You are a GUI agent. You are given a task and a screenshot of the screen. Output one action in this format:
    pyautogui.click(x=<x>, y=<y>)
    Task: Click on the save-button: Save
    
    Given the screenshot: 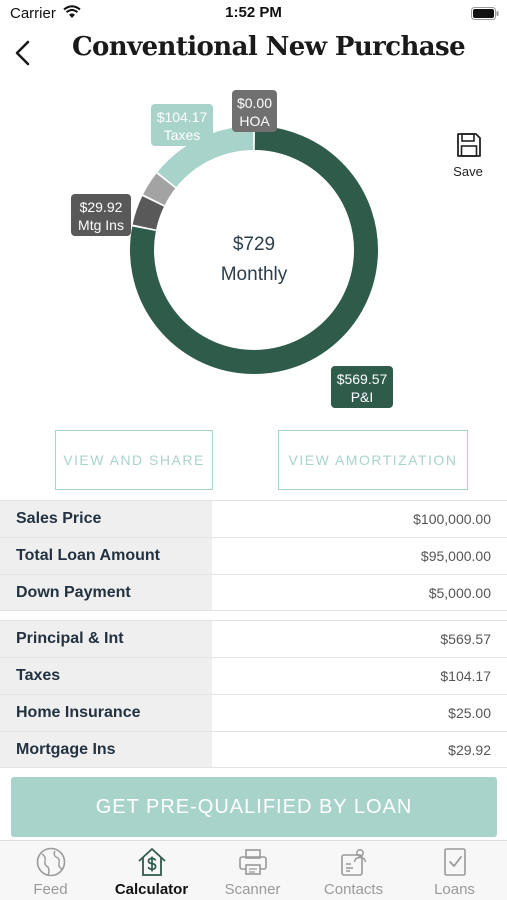 What is the action you would take?
    pyautogui.click(x=468, y=157)
    